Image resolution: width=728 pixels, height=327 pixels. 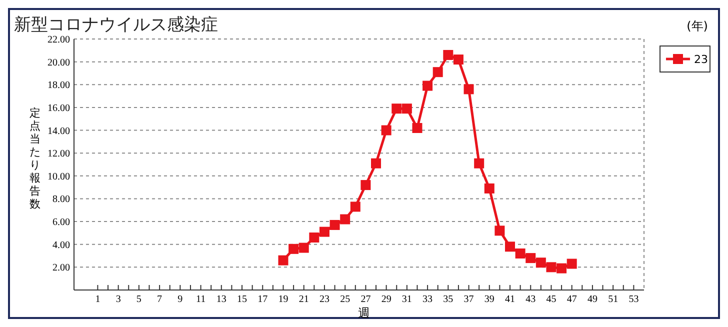 What do you see at coordinates (61, 245) in the screenshot?
I see `y-tick-label: 4.00` at bounding box center [61, 245].